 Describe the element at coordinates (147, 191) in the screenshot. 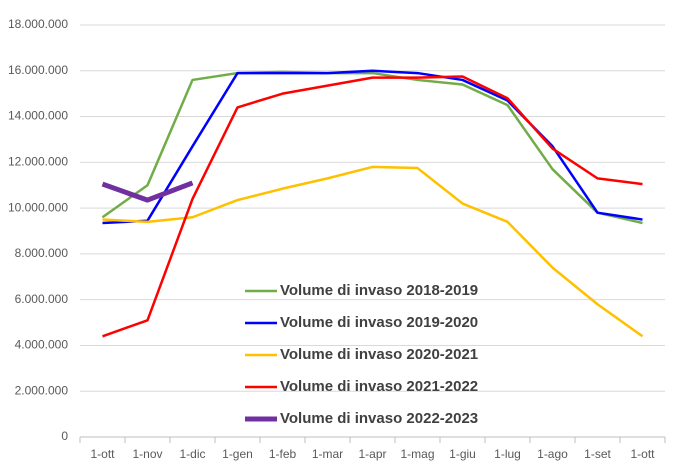

I see `series-line` at that location.